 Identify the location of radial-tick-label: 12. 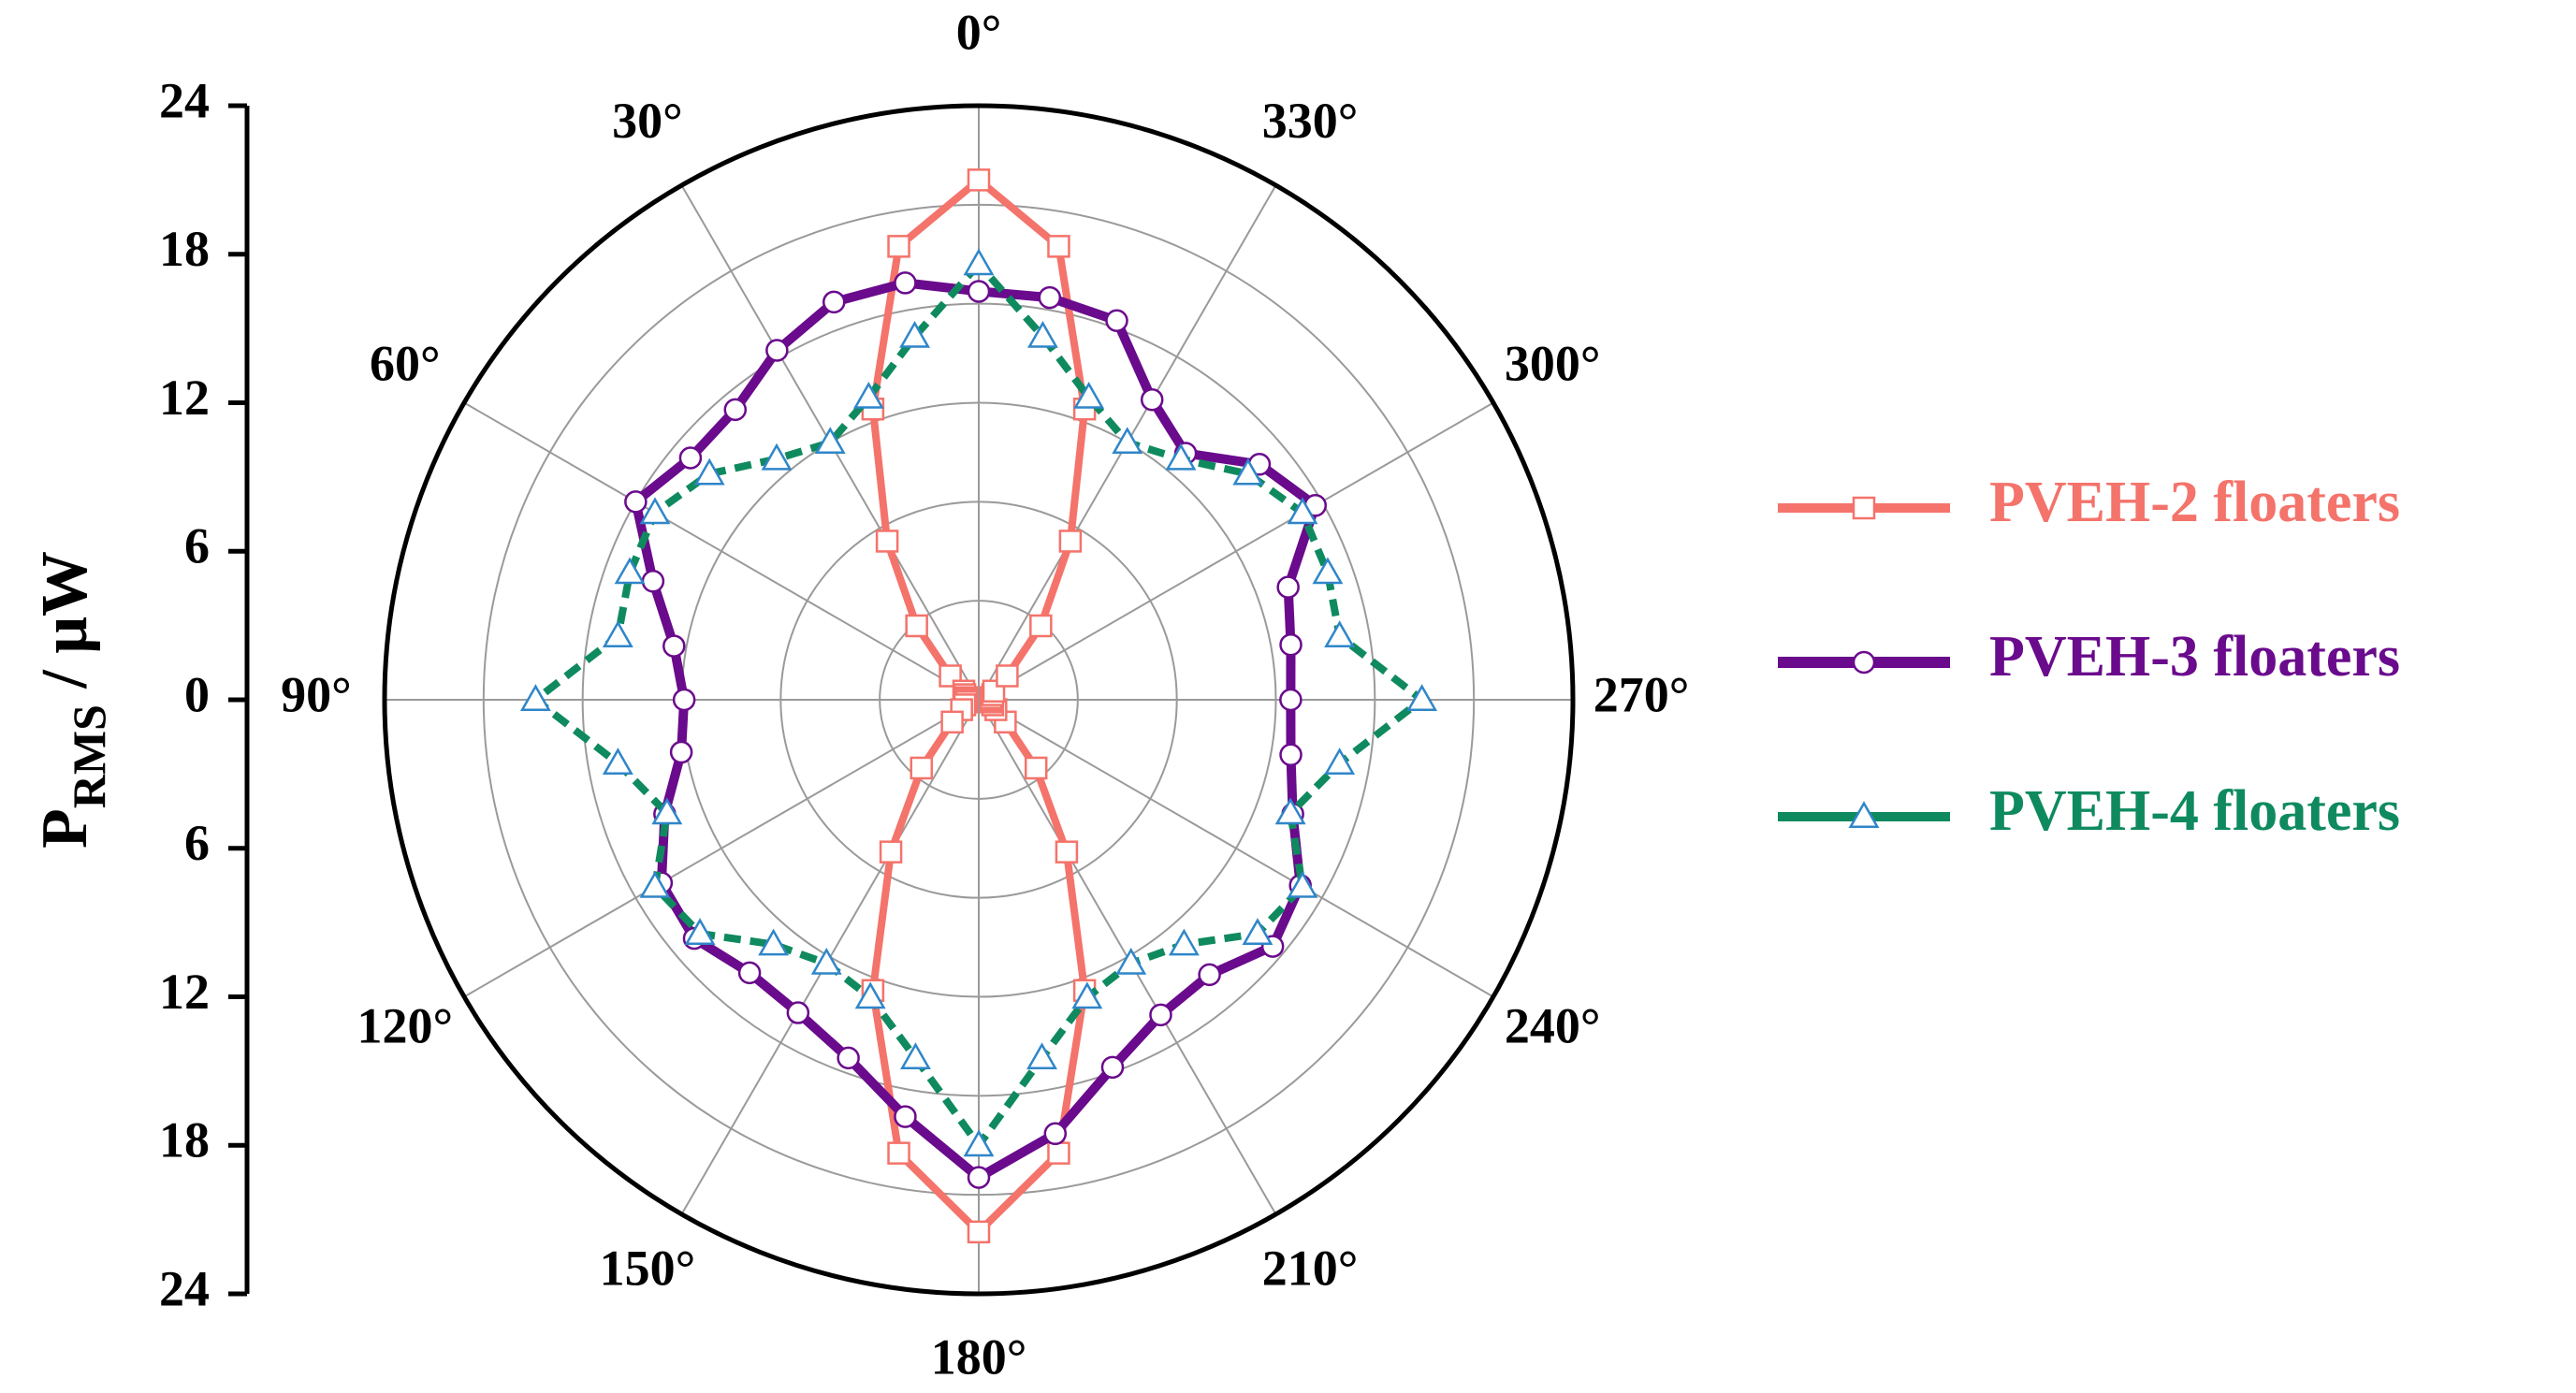
(184, 992).